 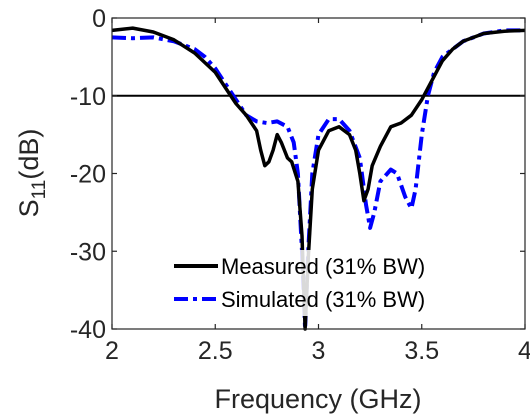 What do you see at coordinates (319, 351) in the screenshot?
I see `x-tick-label: 3` at bounding box center [319, 351].